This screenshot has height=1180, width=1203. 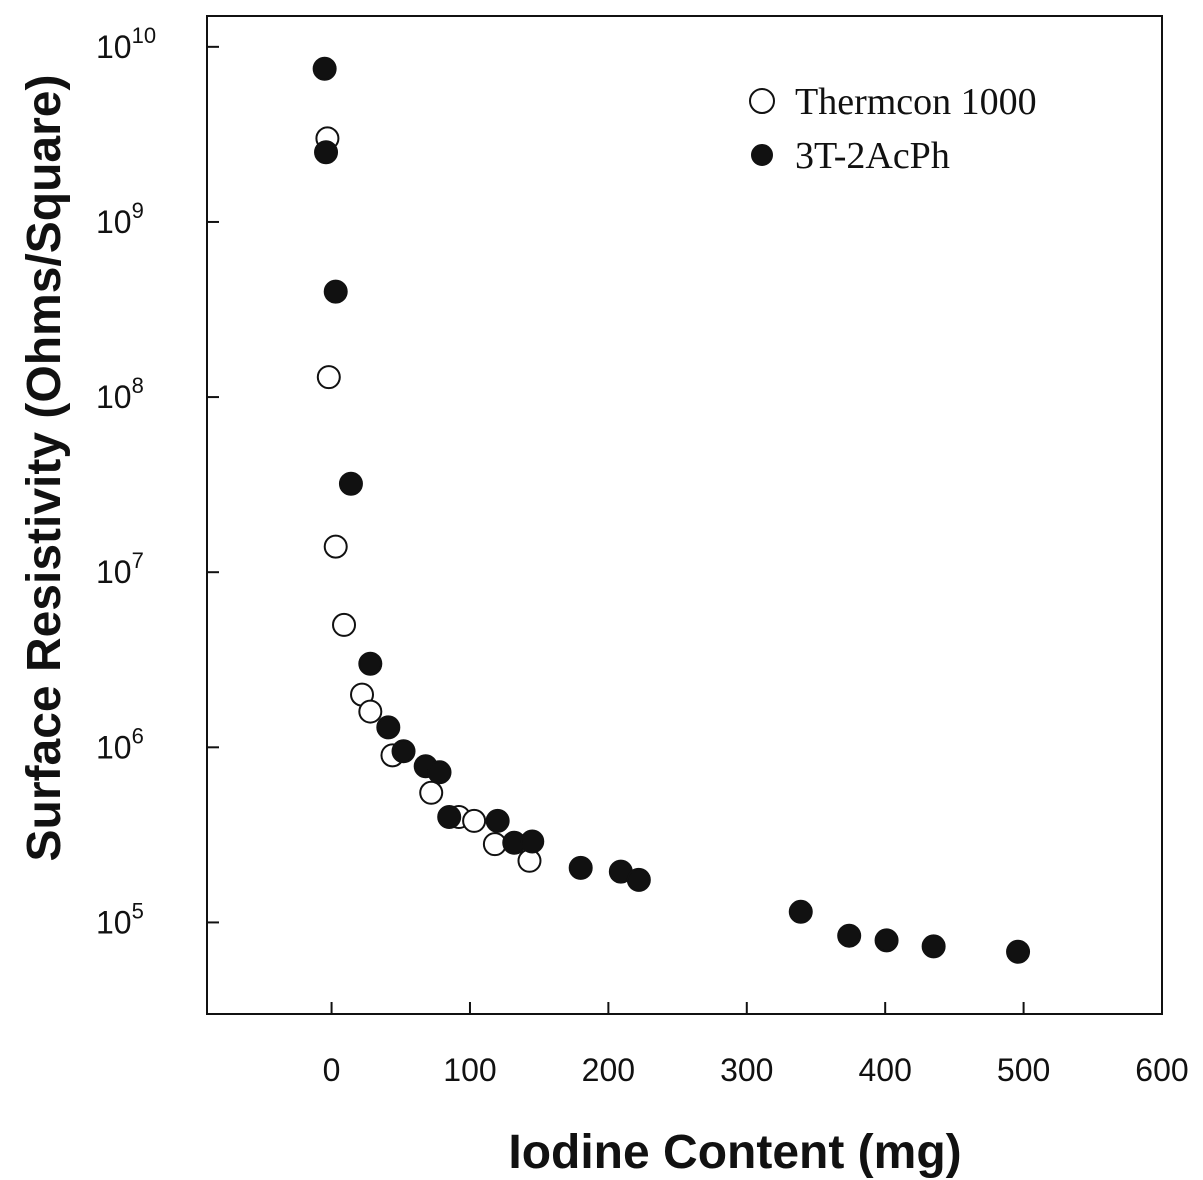 I want to click on y-tick-exponent: 10, so click(x=144, y=35).